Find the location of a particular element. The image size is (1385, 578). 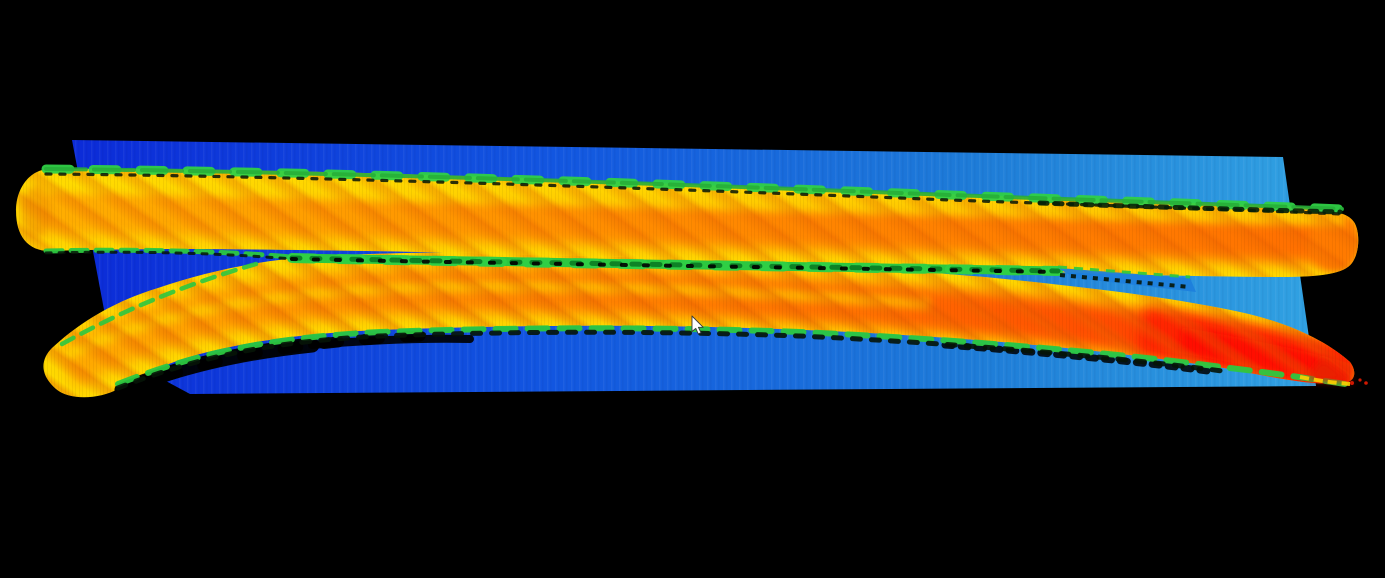

scan-shadow is located at coordinates (666, 364).